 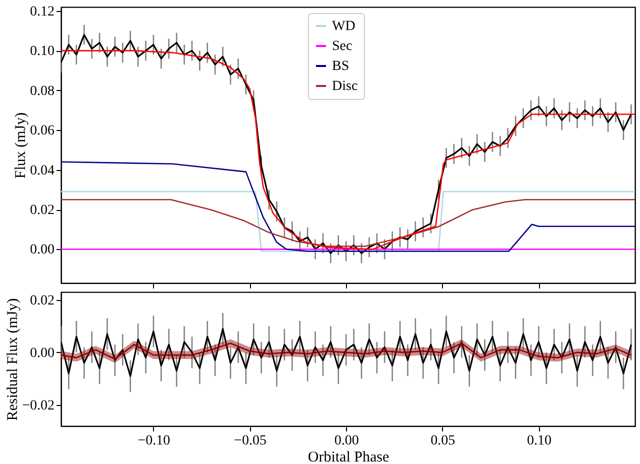 What do you see at coordinates (42, 91) in the screenshot?
I see `y-tick-label: 0.08` at bounding box center [42, 91].